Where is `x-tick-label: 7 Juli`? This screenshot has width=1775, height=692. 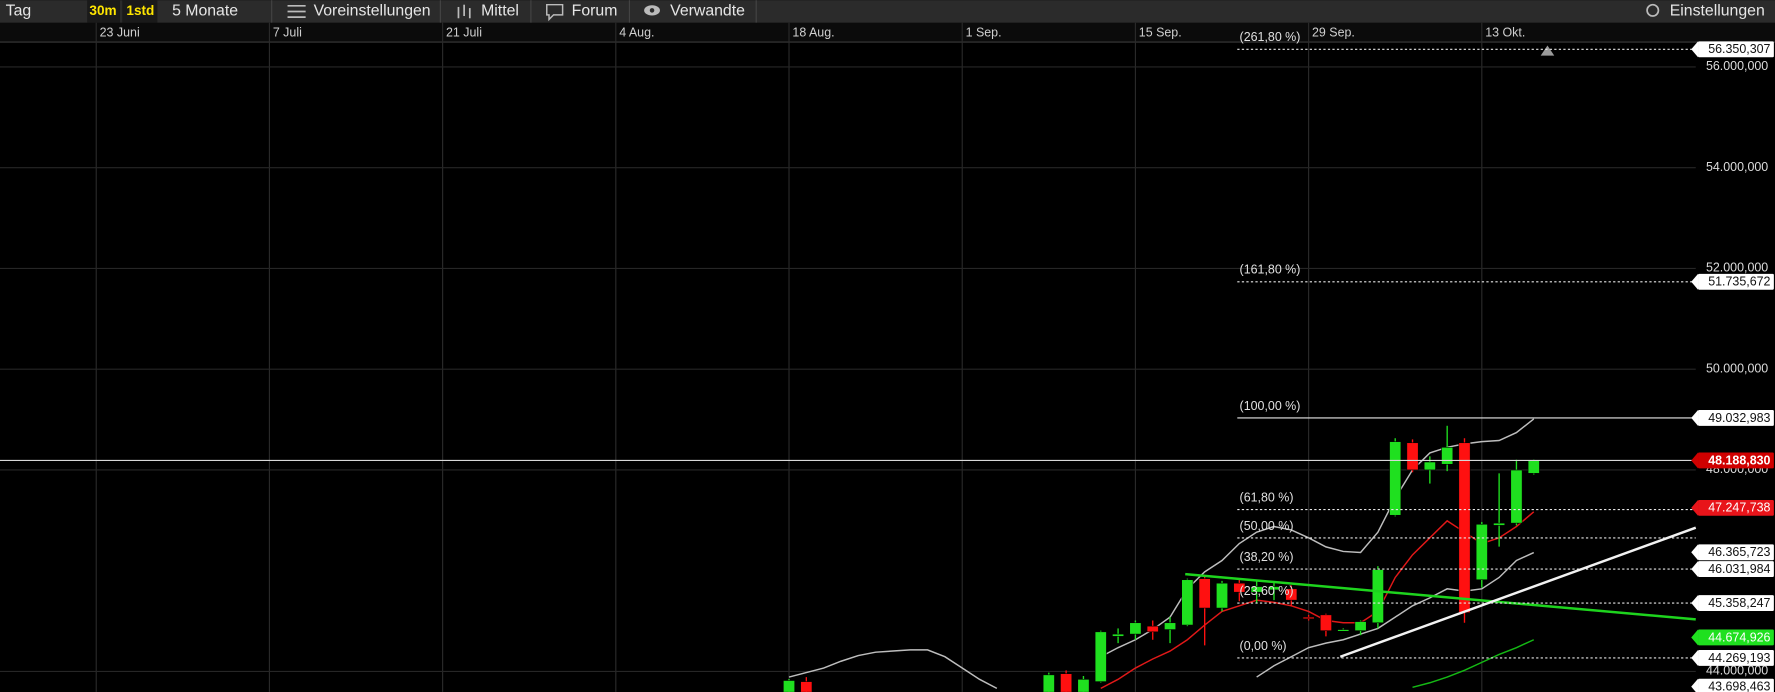
x-tick-label: 7 Juli is located at coordinates (287, 32).